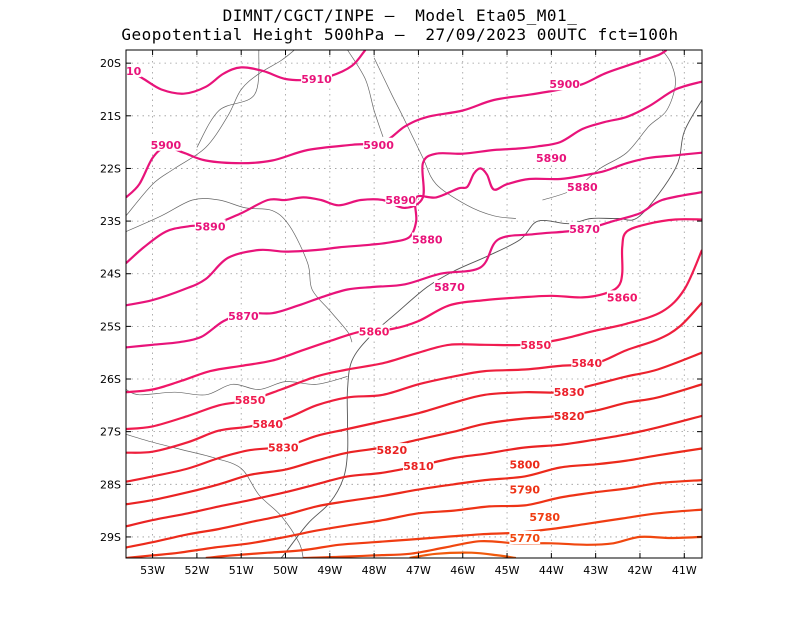  I want to click on y-tick-label: 22S, so click(110, 168).